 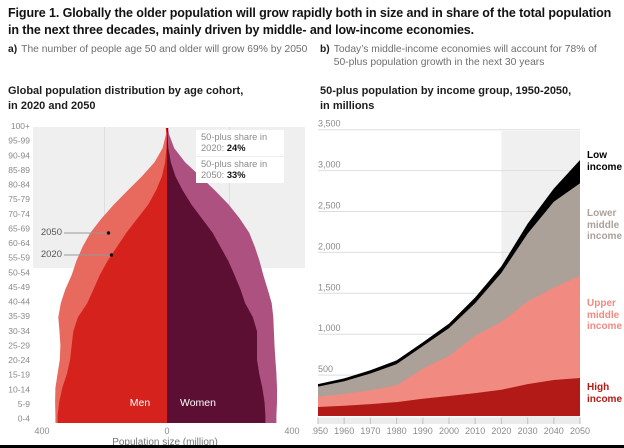 What do you see at coordinates (51, 232) in the screenshot?
I see `marker-label-2050: 2050` at bounding box center [51, 232].